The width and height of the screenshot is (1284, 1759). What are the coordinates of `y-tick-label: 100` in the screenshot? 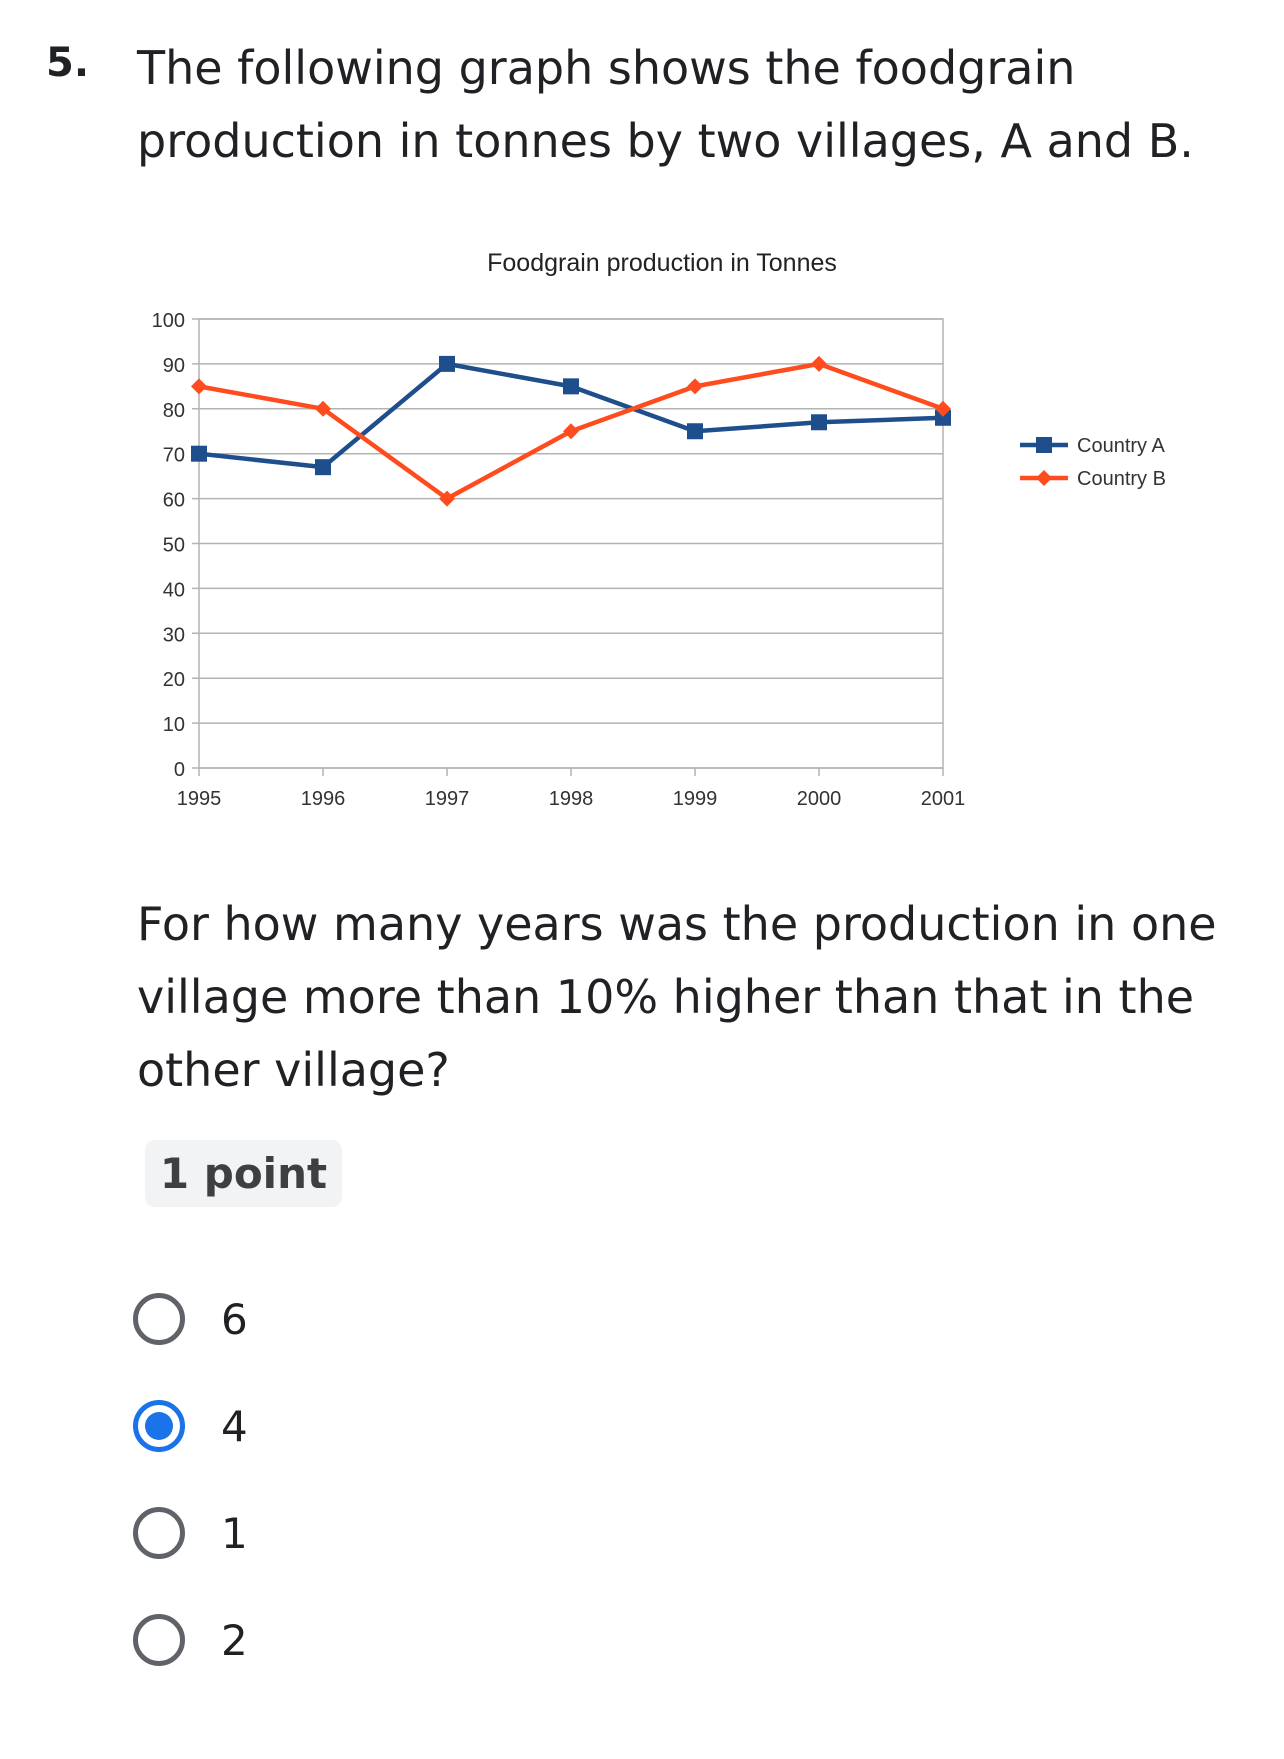 It's located at (168, 321).